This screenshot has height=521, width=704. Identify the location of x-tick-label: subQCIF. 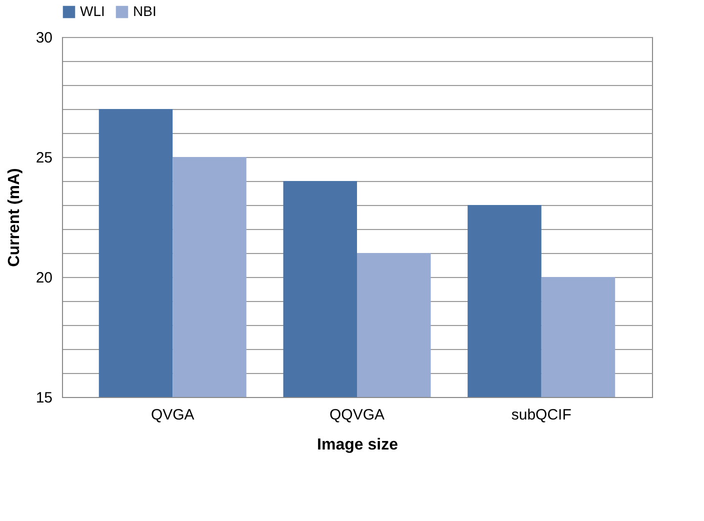
(541, 415).